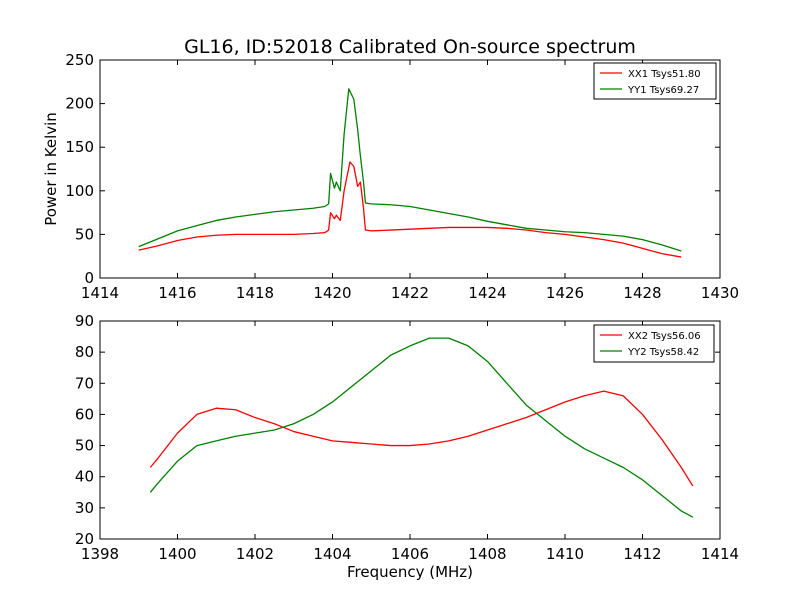  Describe the element at coordinates (84, 352) in the screenshot. I see `y-tick-label: 80` at that location.